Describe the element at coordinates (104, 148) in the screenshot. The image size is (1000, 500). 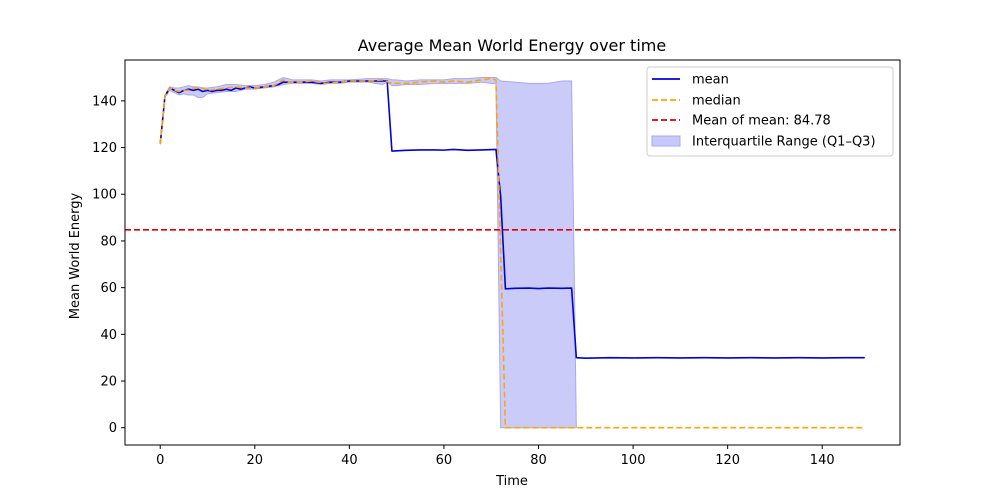
I see `y-tick-label: 120` at that location.